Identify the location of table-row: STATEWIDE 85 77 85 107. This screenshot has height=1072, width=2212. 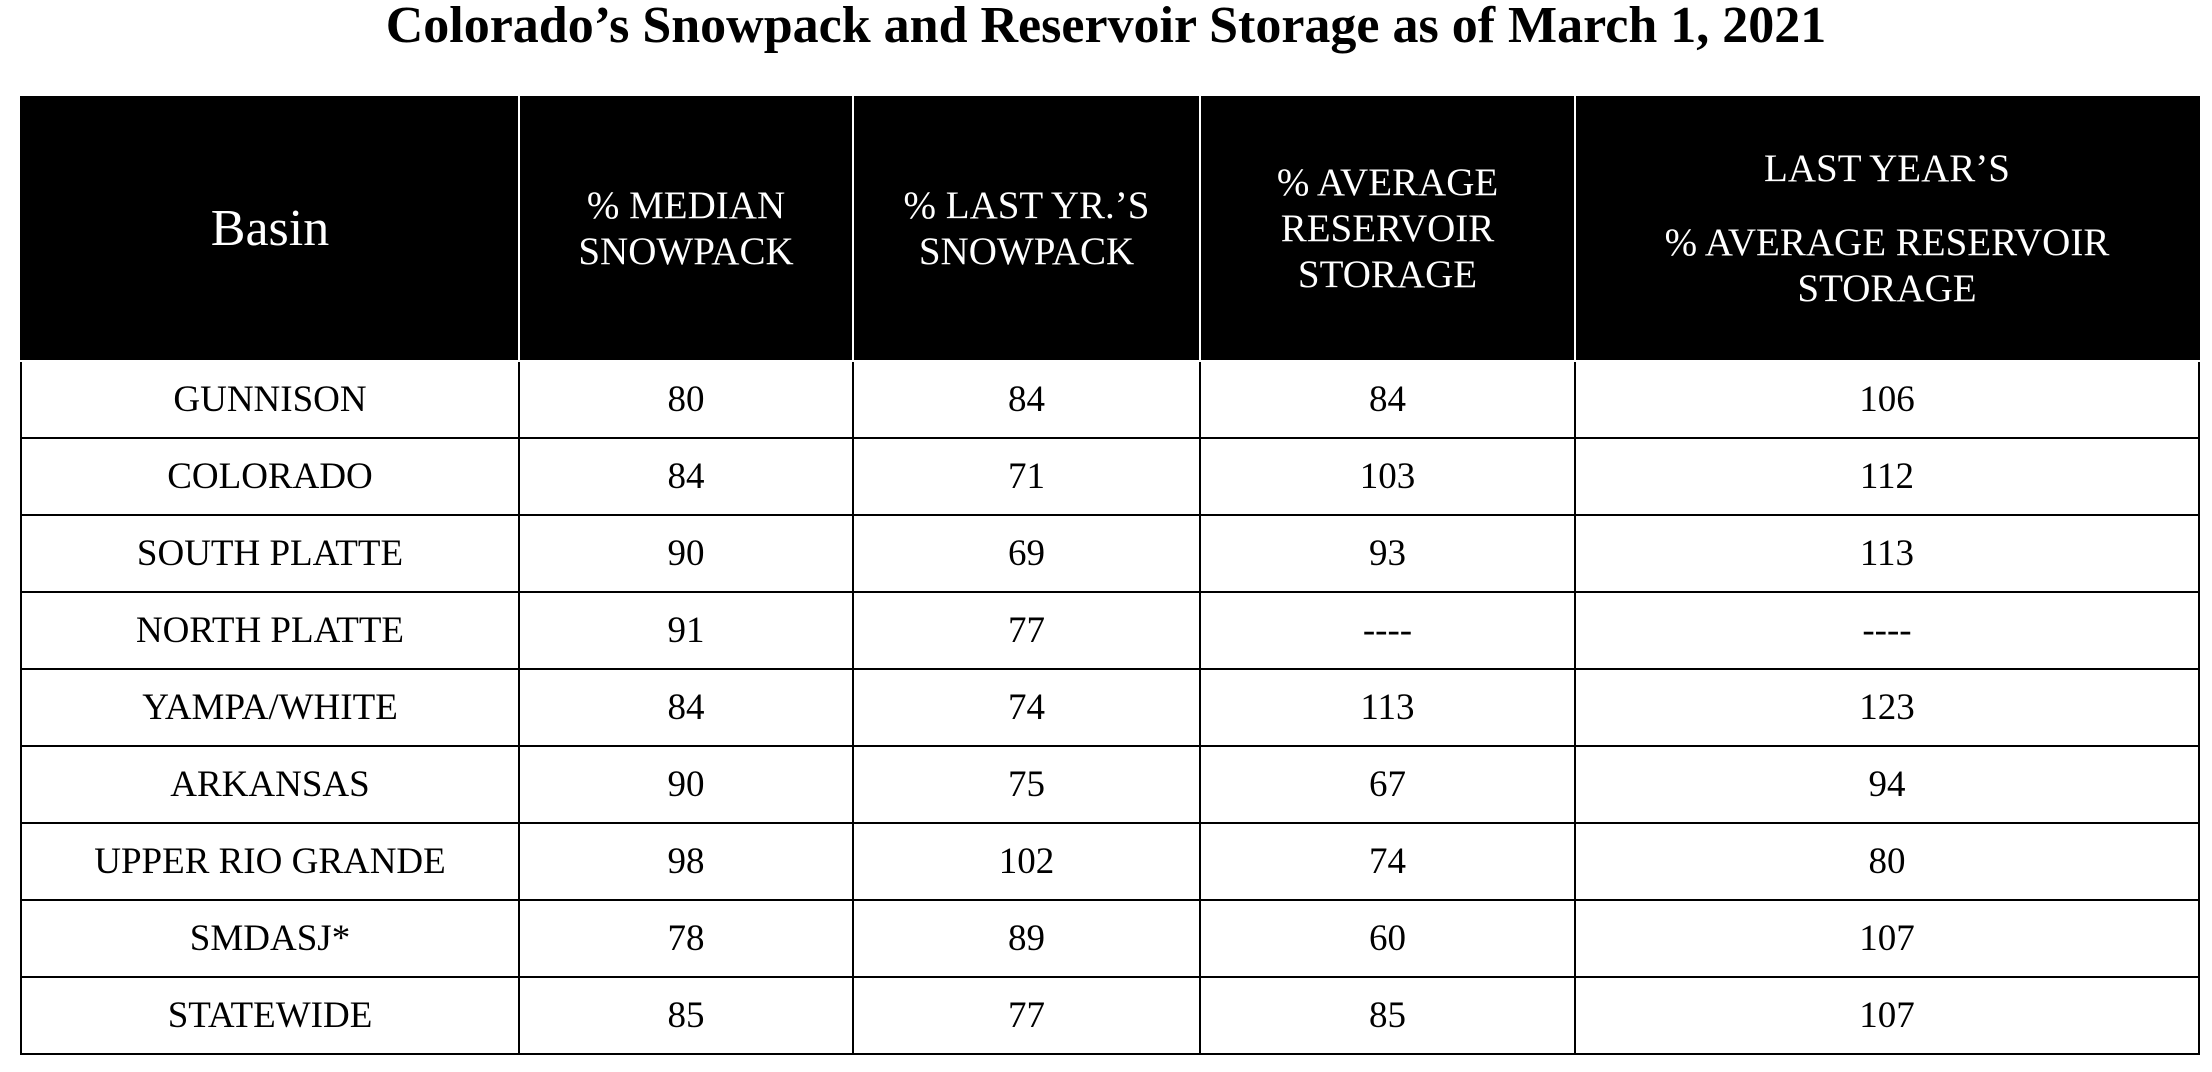
(1110, 1015).